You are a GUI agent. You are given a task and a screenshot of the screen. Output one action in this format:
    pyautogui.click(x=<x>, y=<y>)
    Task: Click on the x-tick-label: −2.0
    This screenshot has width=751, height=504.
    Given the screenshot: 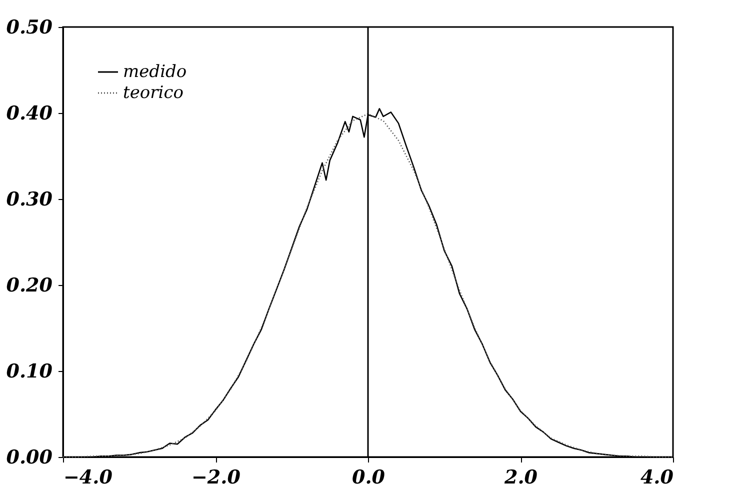 What is the action you would take?
    pyautogui.click(x=216, y=477)
    